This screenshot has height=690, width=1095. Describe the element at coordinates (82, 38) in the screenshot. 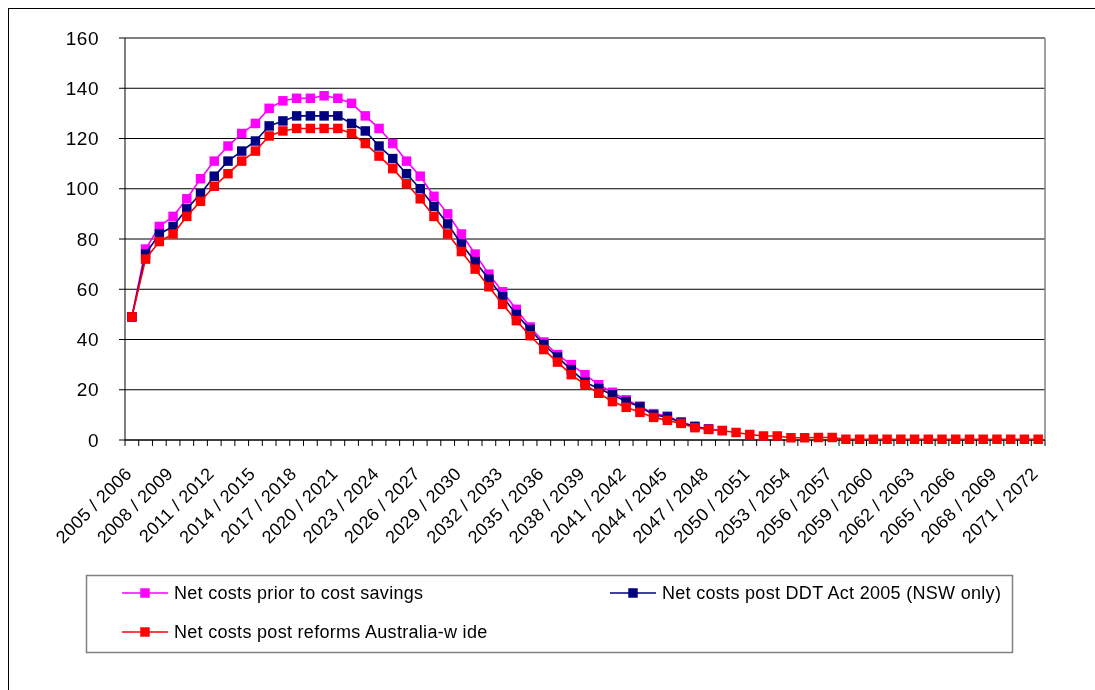

I see `y-tick-label: 160` at that location.